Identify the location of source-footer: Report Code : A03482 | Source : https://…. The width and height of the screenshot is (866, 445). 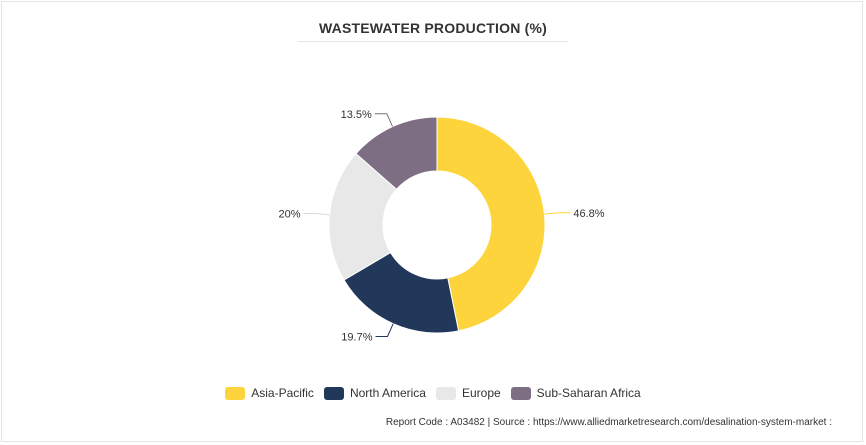
(608, 422).